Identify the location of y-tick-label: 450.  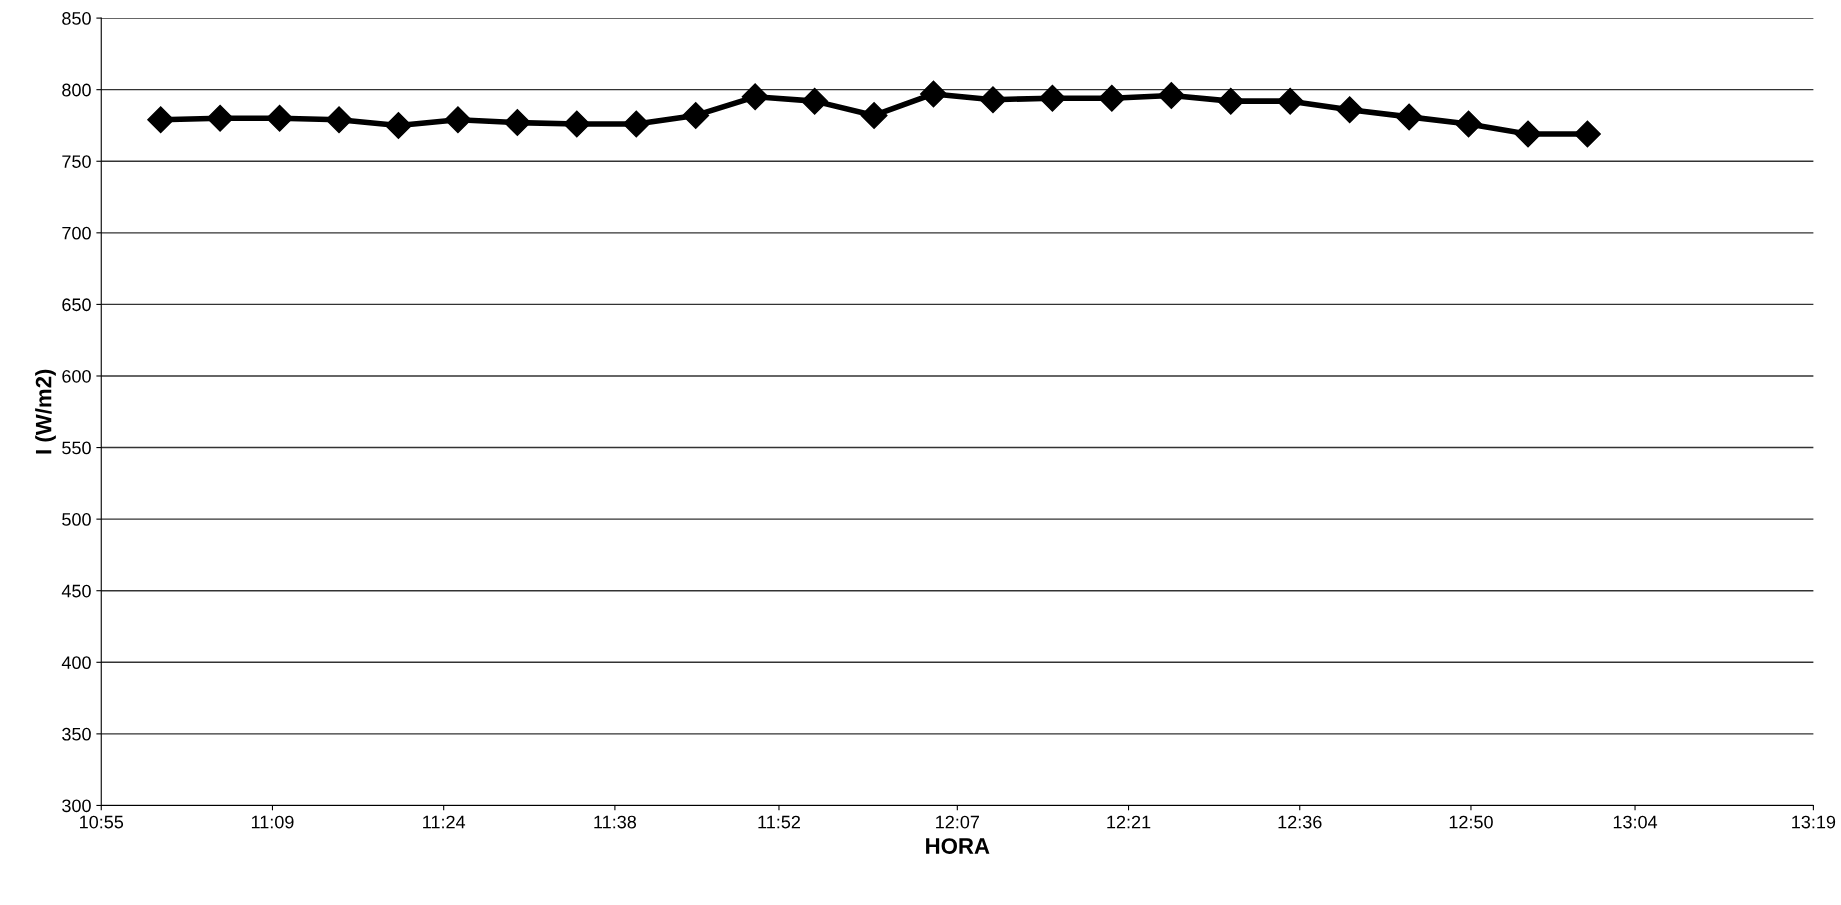
(76, 591).